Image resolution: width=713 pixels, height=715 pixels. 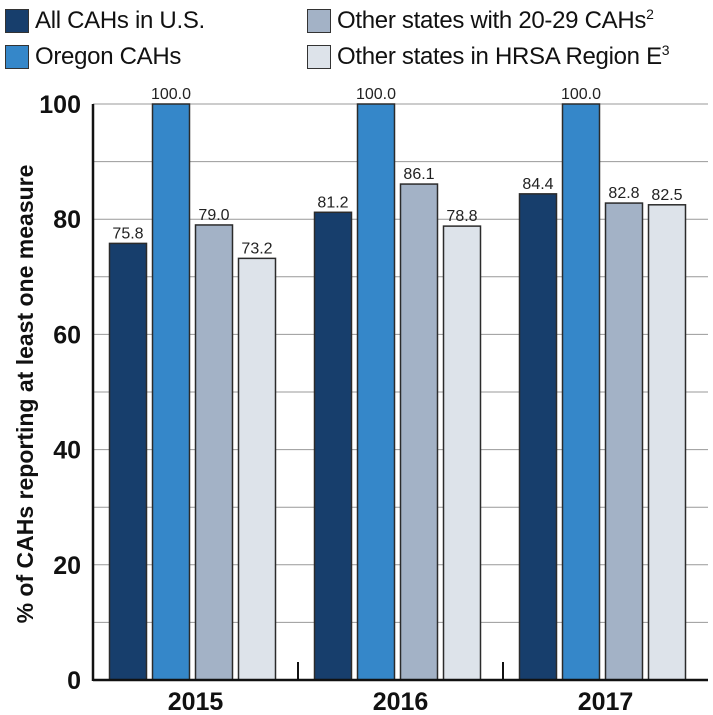 What do you see at coordinates (213, 215) in the screenshot?
I see `data-label-2015-series-3: 79.0` at bounding box center [213, 215].